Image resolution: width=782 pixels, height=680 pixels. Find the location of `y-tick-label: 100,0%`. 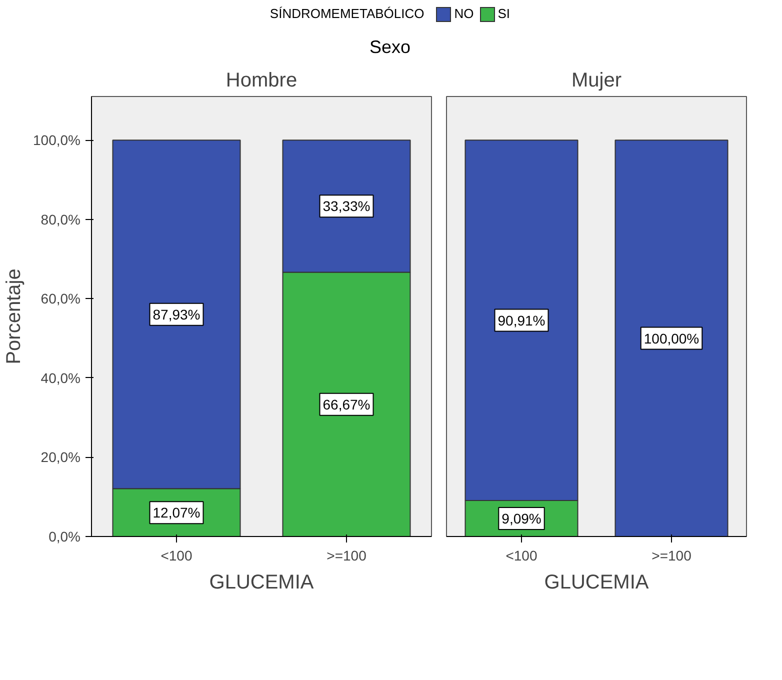

y-tick-label: 100,0% is located at coordinates (56, 140).